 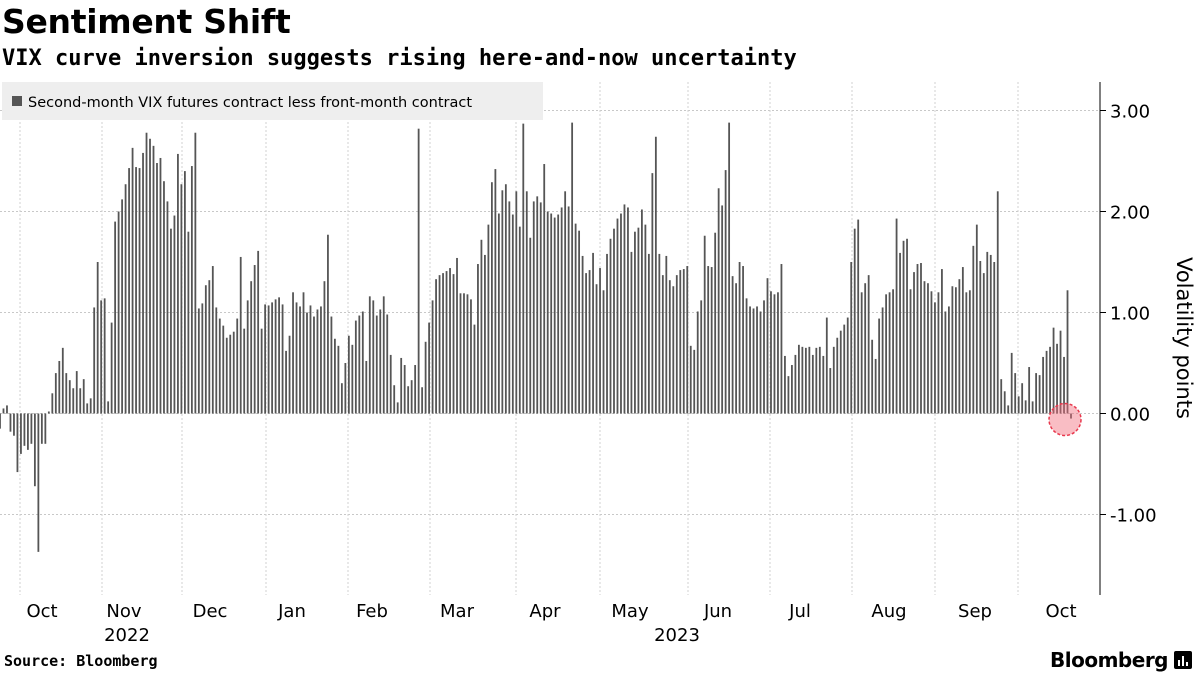 I want to click on x-month-label: Jul, so click(x=799, y=611).